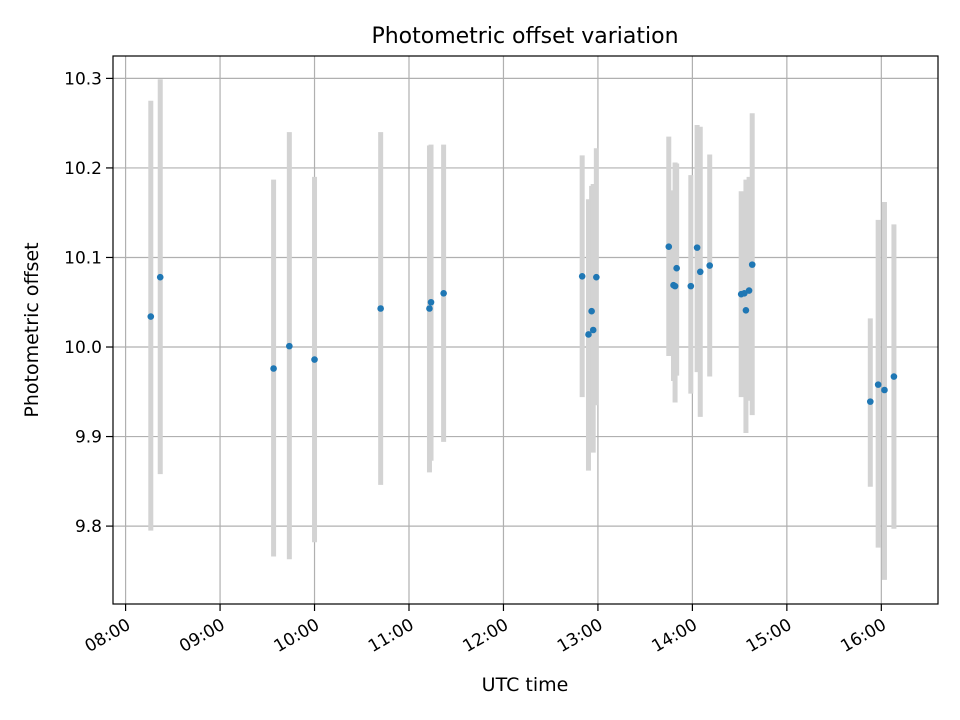  I want to click on y-axis-label: Photometric offset, so click(32, 329).